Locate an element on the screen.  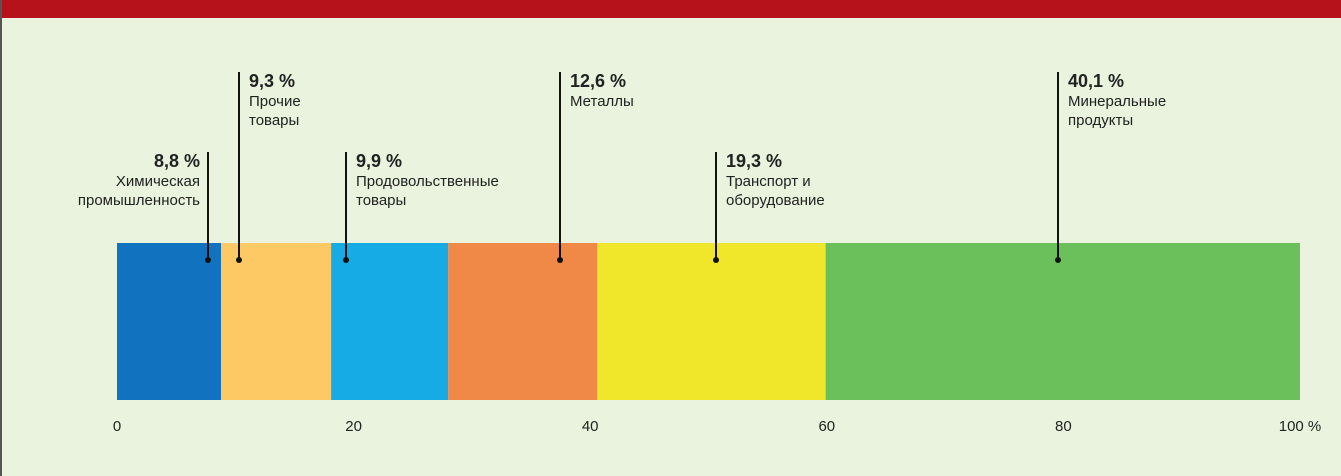
category-label: Прочие товары is located at coordinates (275, 111).